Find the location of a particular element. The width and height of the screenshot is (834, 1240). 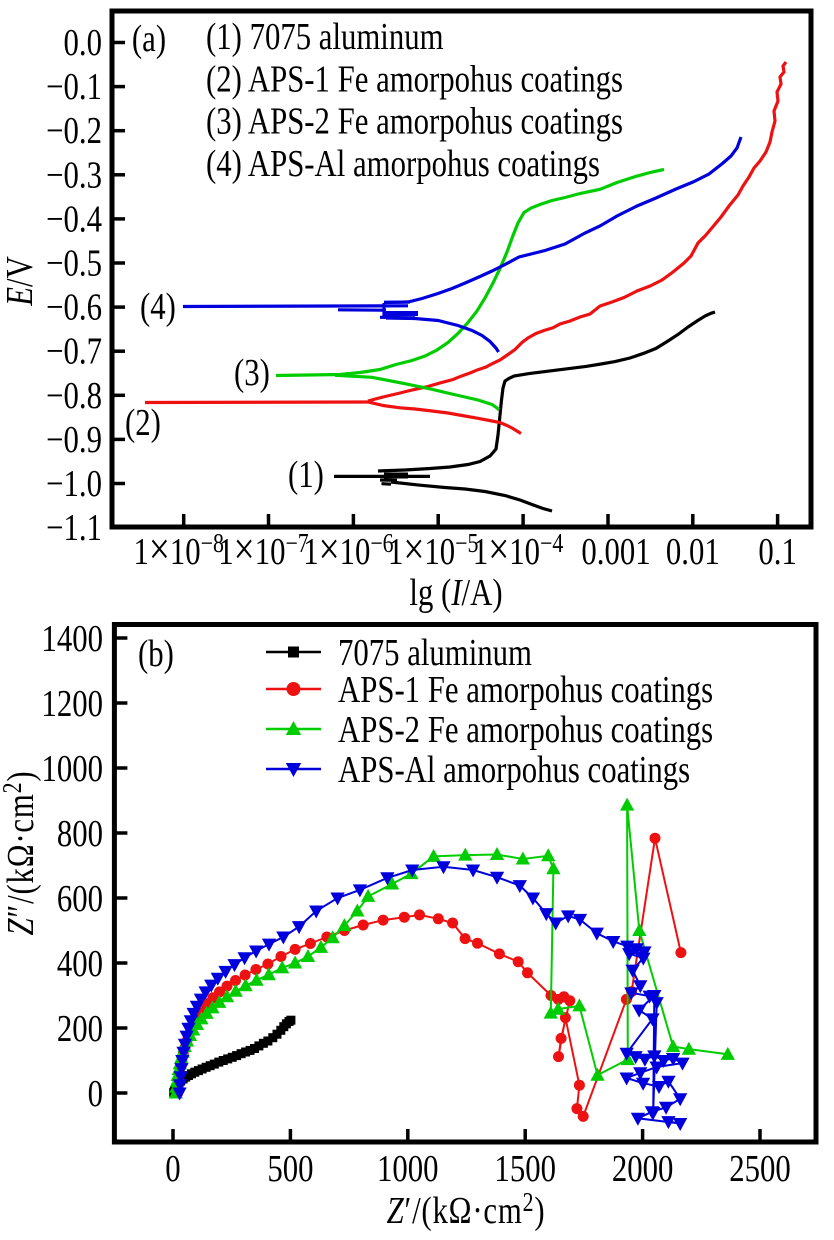

svg-text: 400 is located at coordinates (80, 964).